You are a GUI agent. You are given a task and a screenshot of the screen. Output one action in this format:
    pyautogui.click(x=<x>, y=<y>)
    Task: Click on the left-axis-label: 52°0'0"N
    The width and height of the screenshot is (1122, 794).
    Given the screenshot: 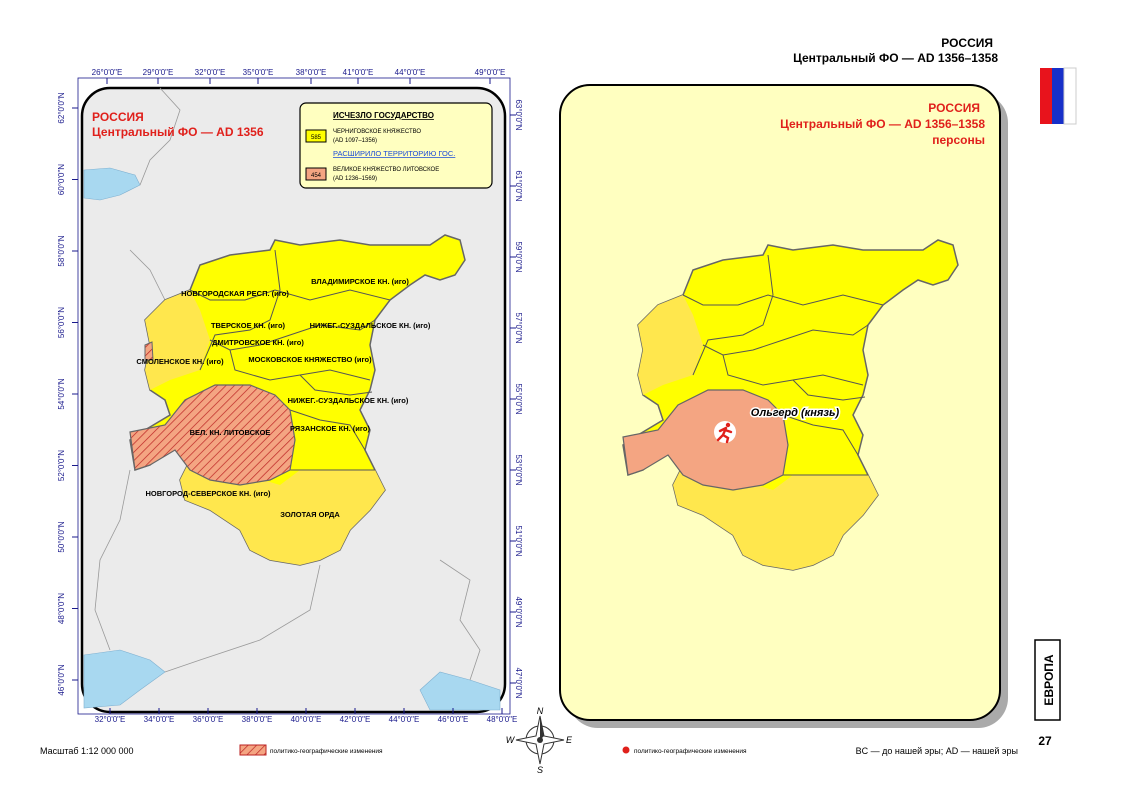 What is the action you would take?
    pyautogui.click(x=61, y=465)
    